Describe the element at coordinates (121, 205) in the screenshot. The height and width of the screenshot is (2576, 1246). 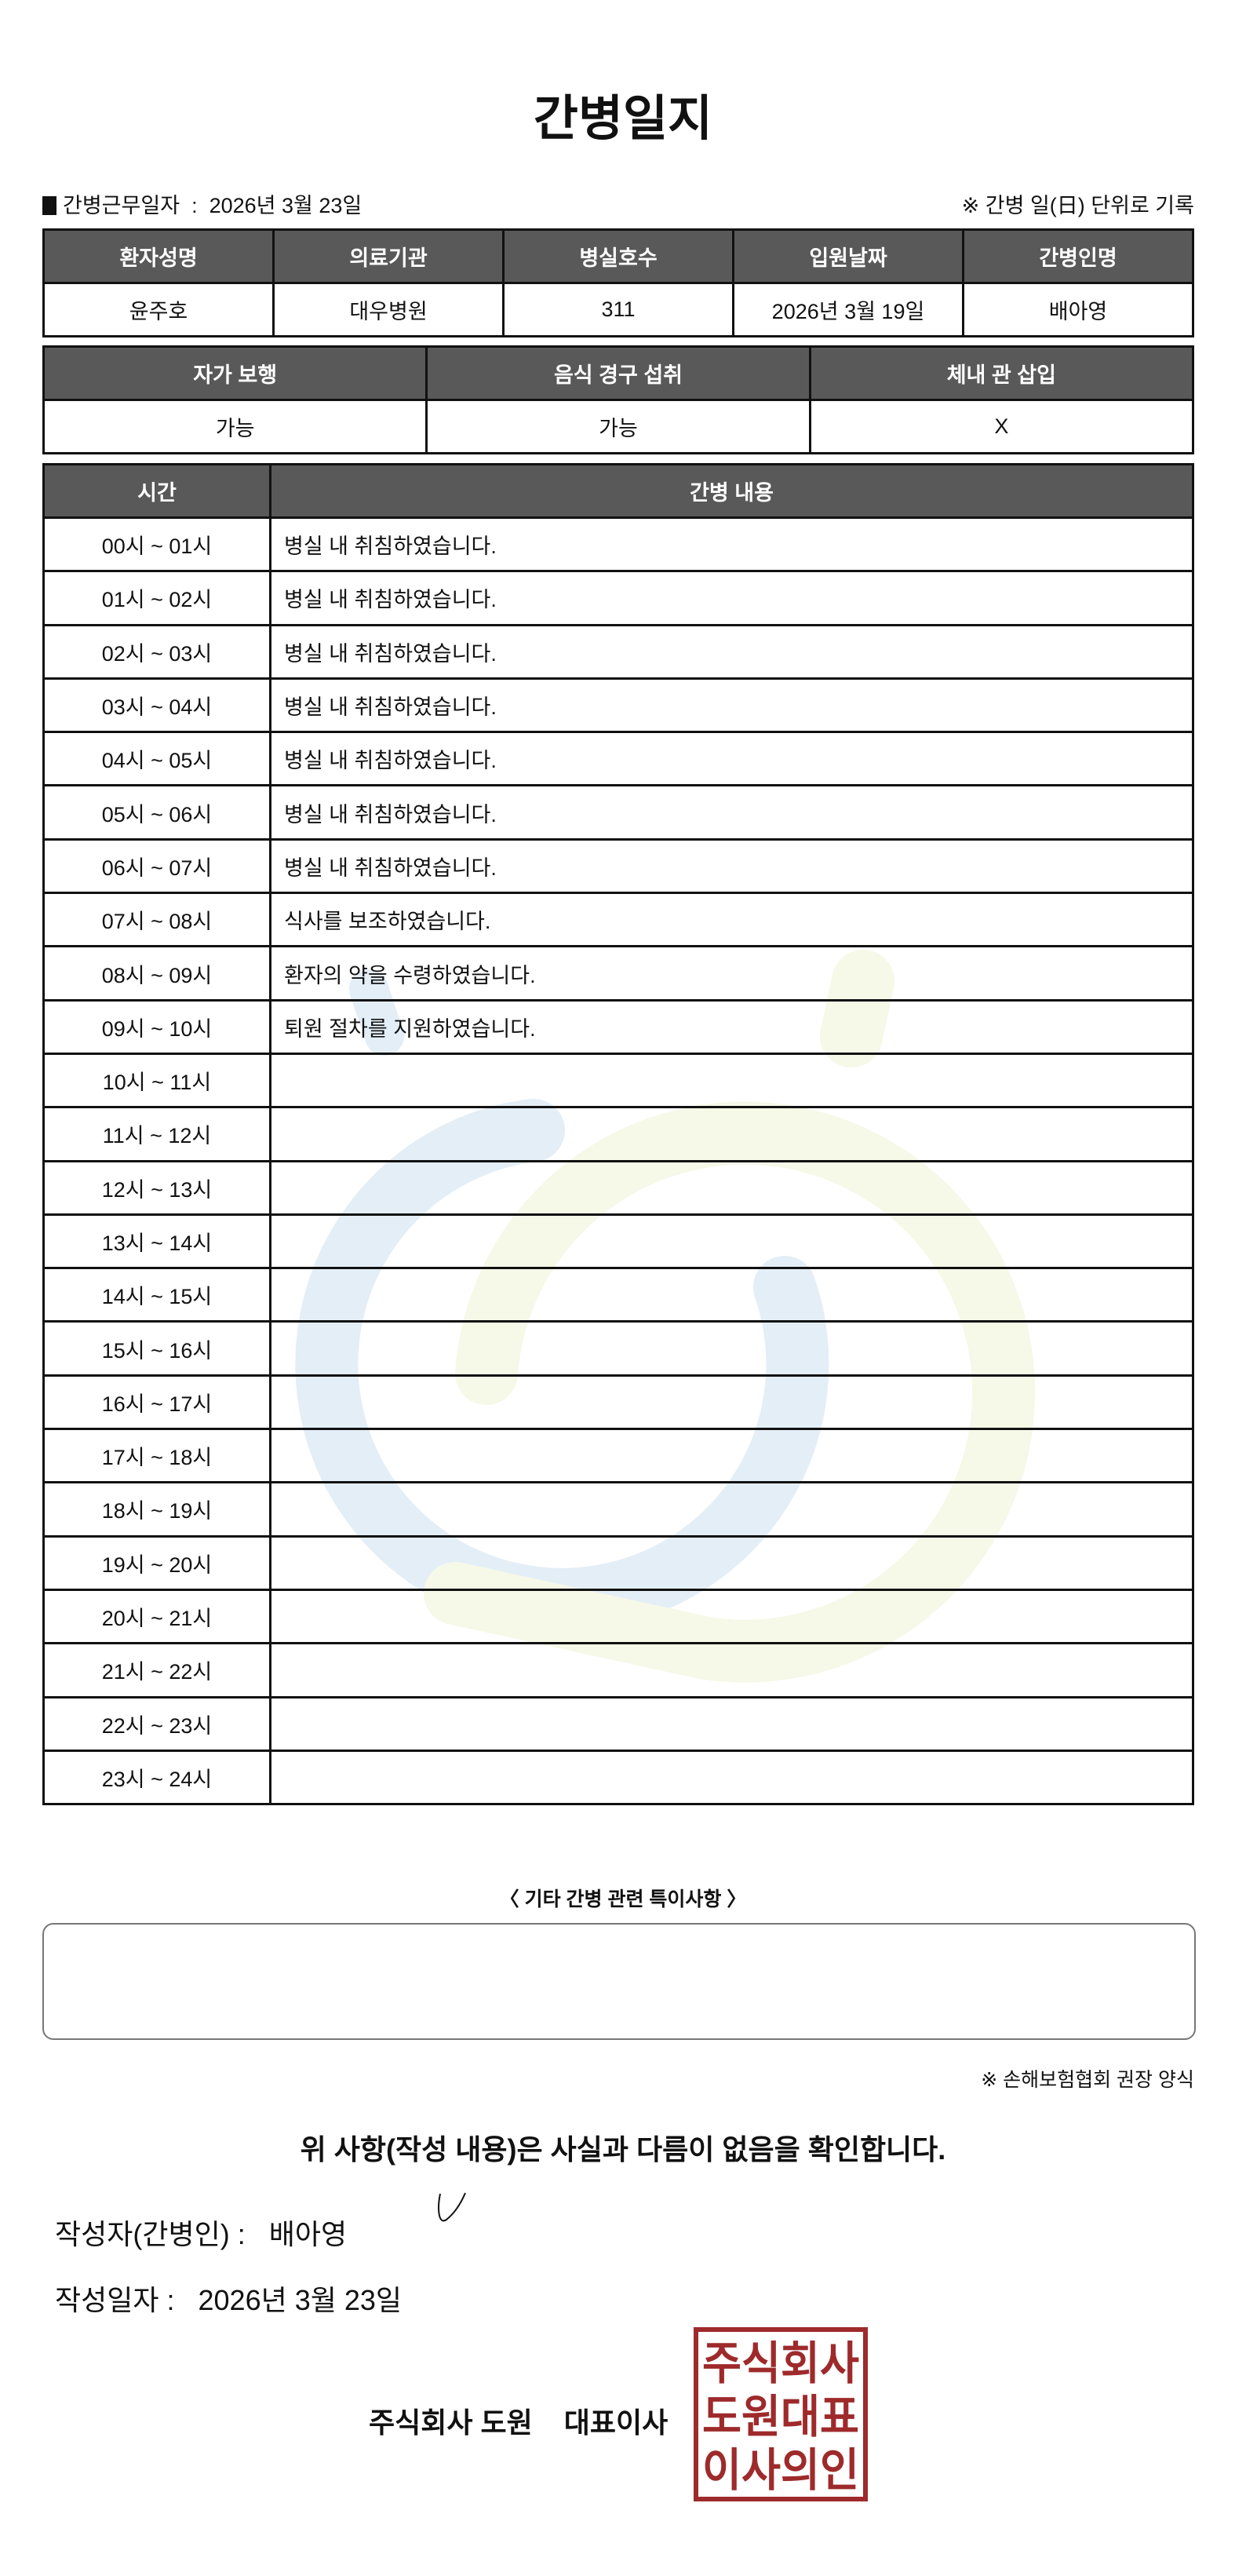
I see `work-date-label: 간병근무일자` at that location.